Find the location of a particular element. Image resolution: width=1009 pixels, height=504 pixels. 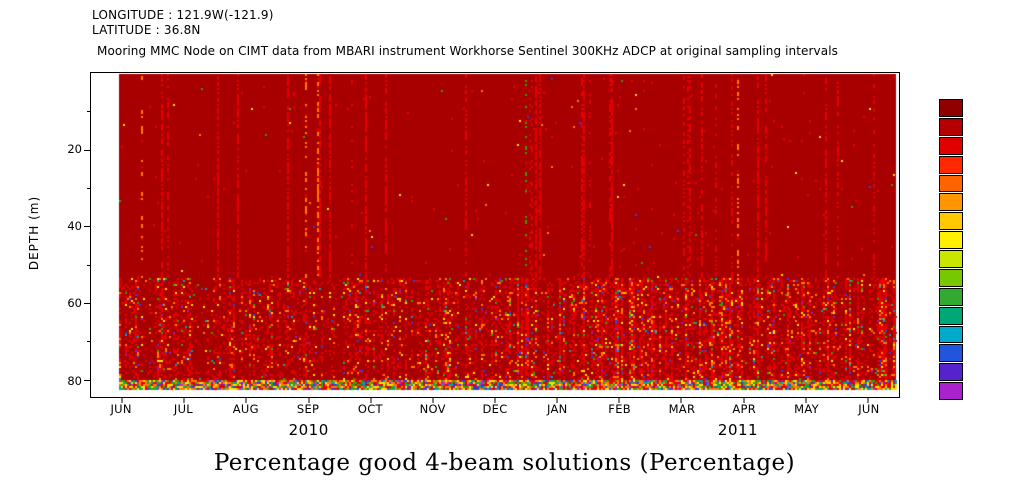

x-tick-label: AUG is located at coordinates (245, 409).